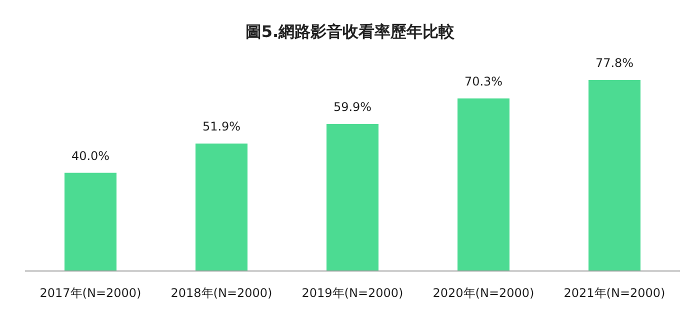 Image resolution: width=700 pixels, height=330 pixels. Describe the element at coordinates (90, 155) in the screenshot. I see `data-label: 40.0%` at that location.